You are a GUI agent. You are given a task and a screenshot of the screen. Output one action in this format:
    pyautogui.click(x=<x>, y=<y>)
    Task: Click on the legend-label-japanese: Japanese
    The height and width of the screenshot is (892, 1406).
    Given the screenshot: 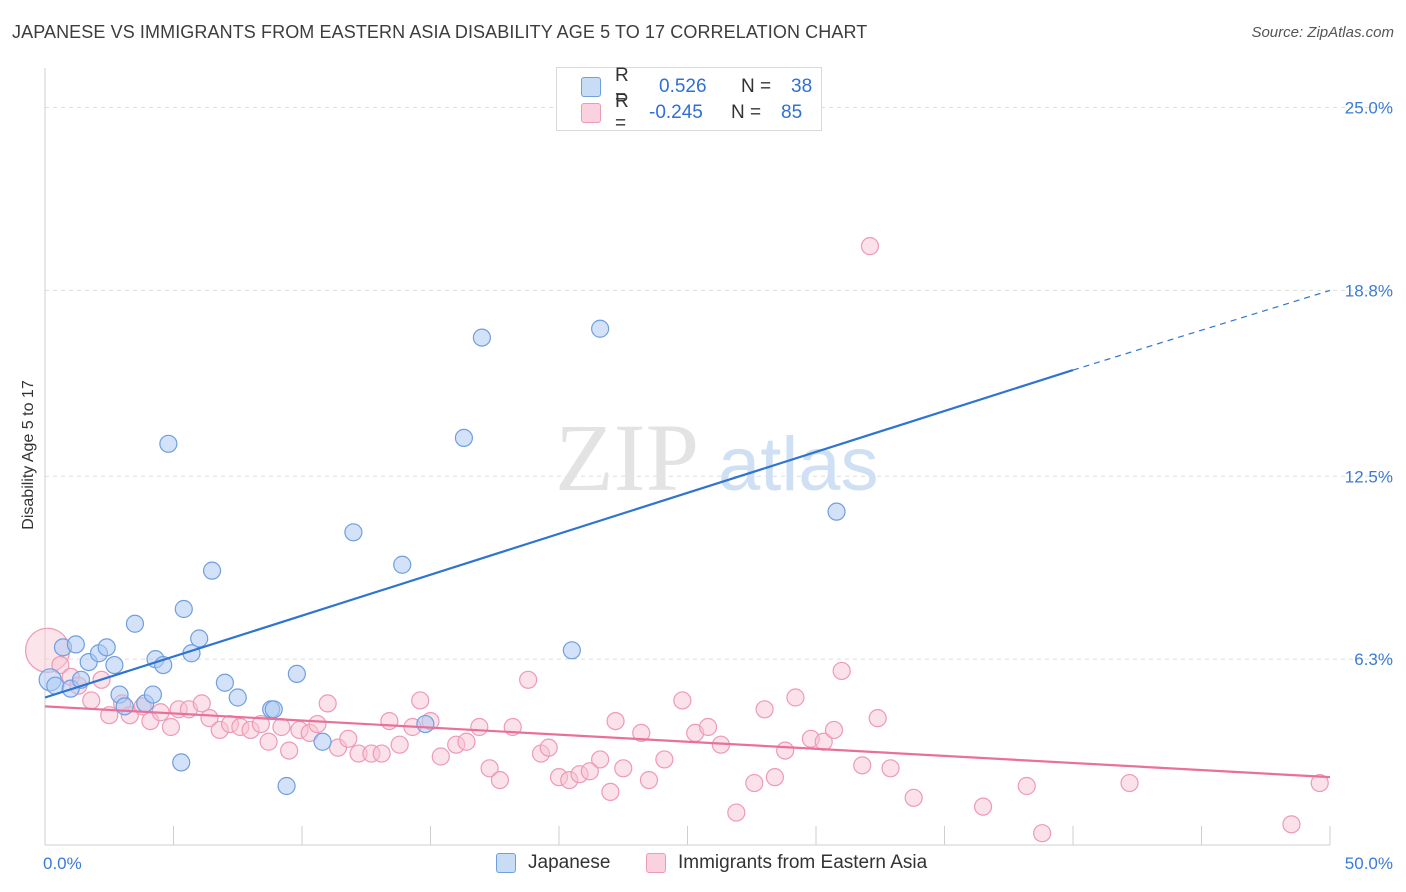 What is the action you would take?
    pyautogui.click(x=569, y=862)
    